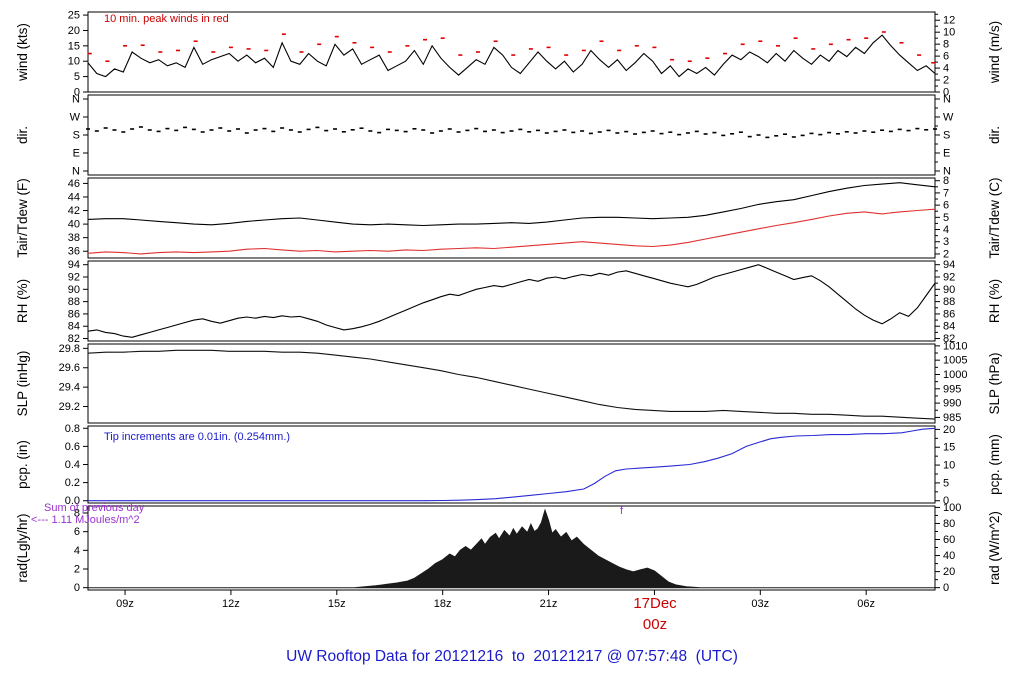  I want to click on rh-right-tick-label: 90, so click(949, 290).